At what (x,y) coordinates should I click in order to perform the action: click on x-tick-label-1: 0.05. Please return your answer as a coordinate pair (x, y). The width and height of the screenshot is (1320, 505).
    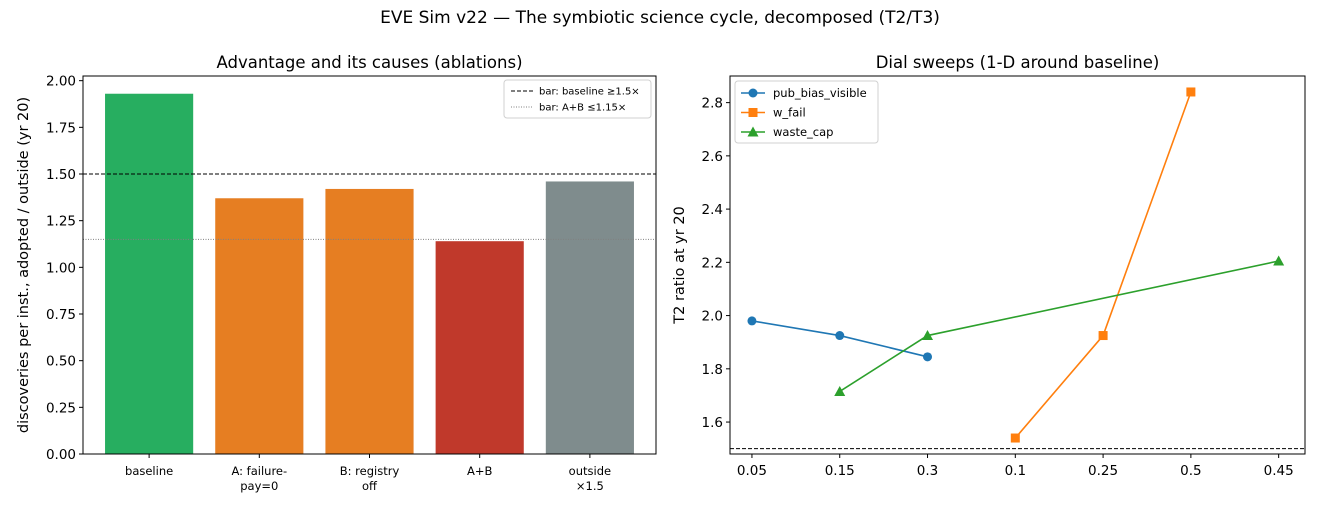
    Looking at the image, I should click on (752, 471).